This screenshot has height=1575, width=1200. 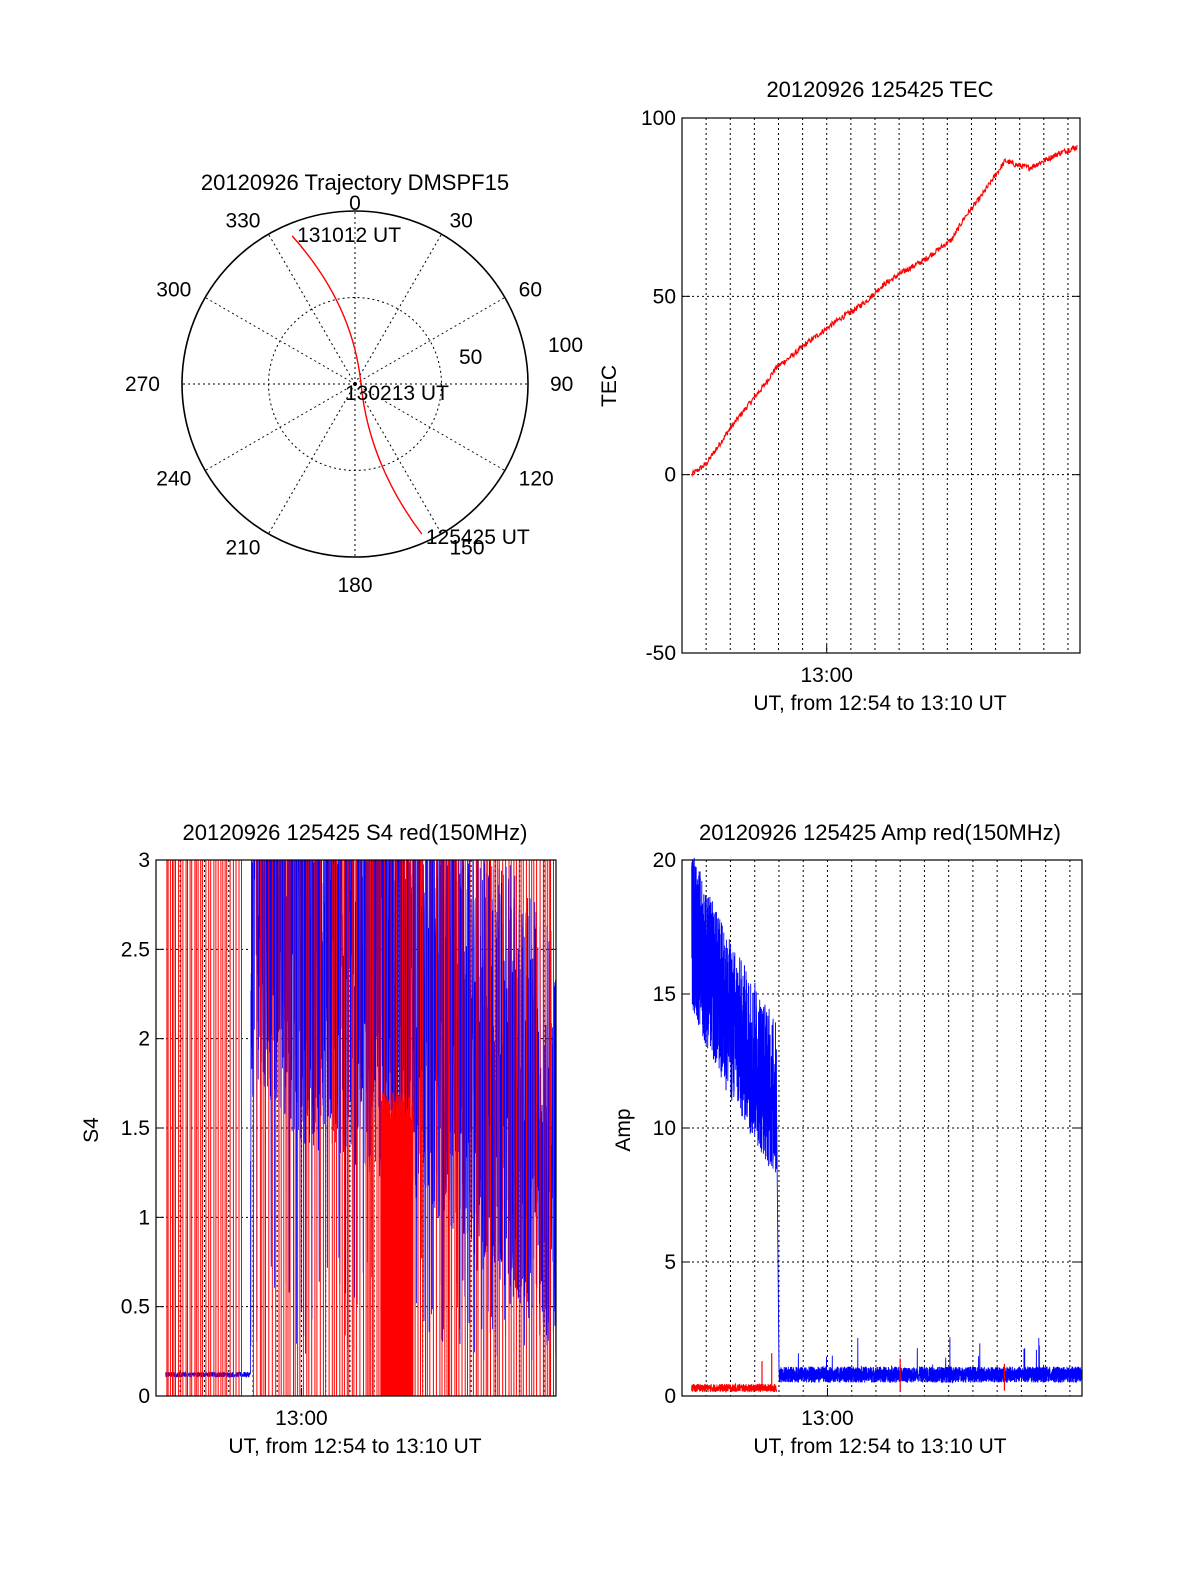 I want to click on polar-angle-label: 270, so click(x=142, y=384).